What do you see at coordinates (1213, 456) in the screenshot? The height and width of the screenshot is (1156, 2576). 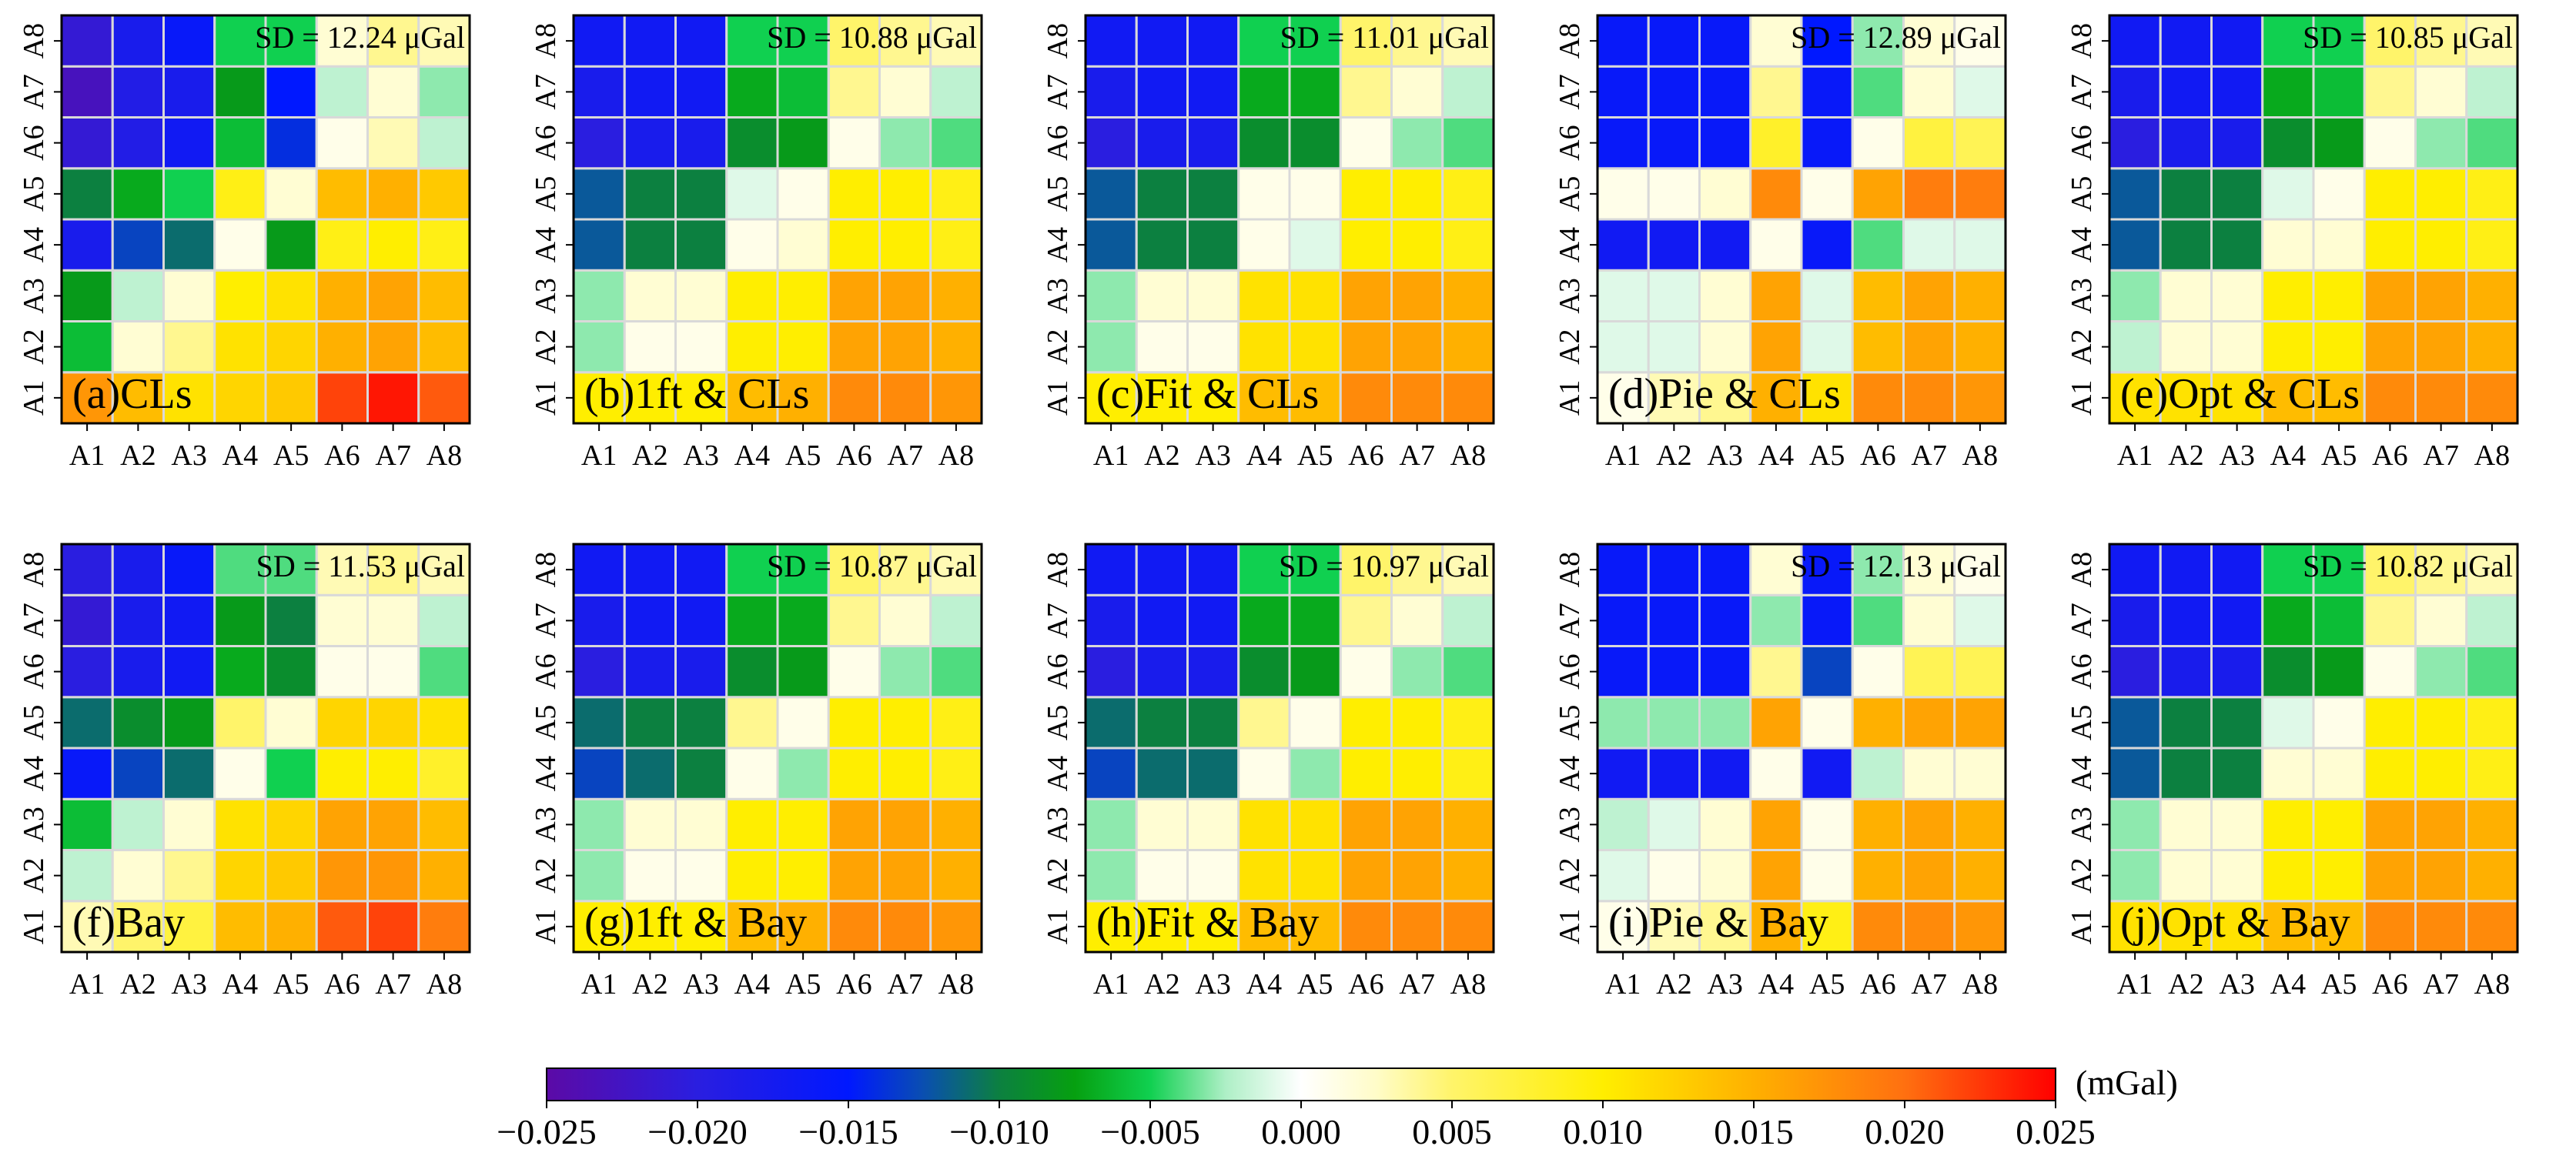 I see `x-tick-label: A3` at bounding box center [1213, 456].